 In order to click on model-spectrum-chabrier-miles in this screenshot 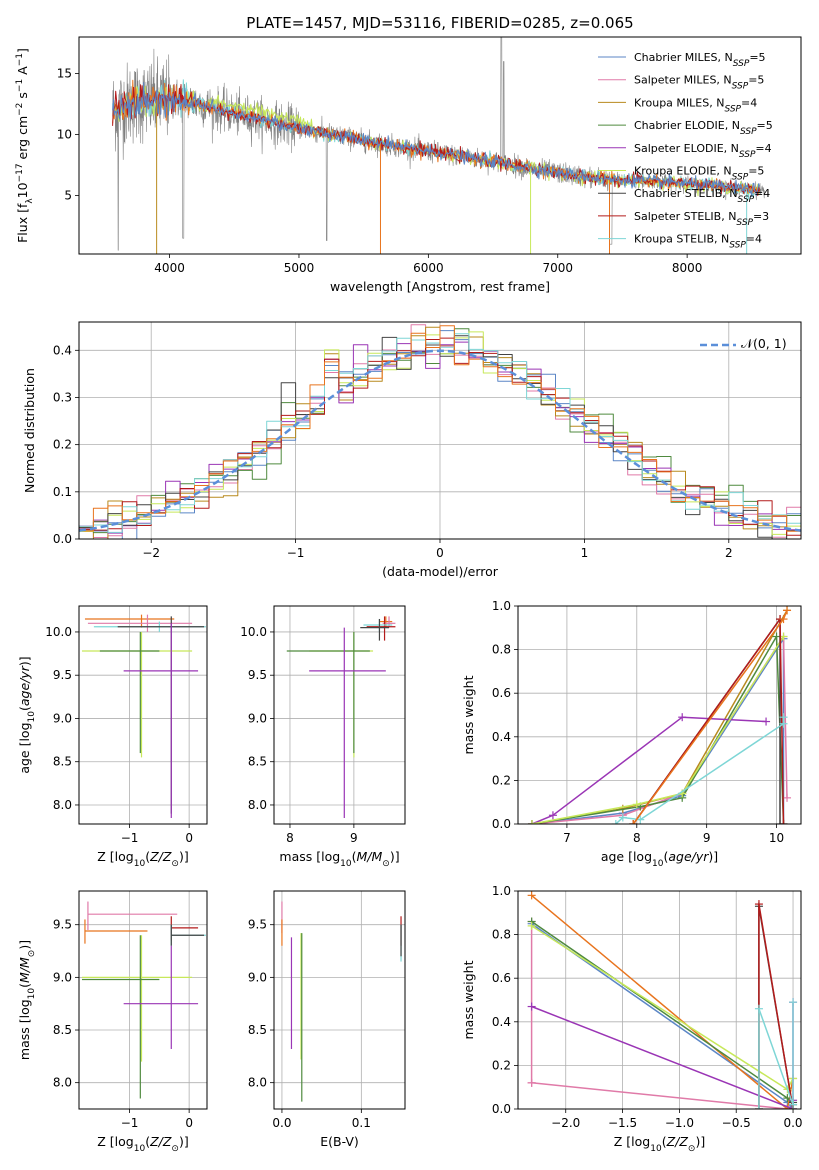, I will do `click(436, 140)`.